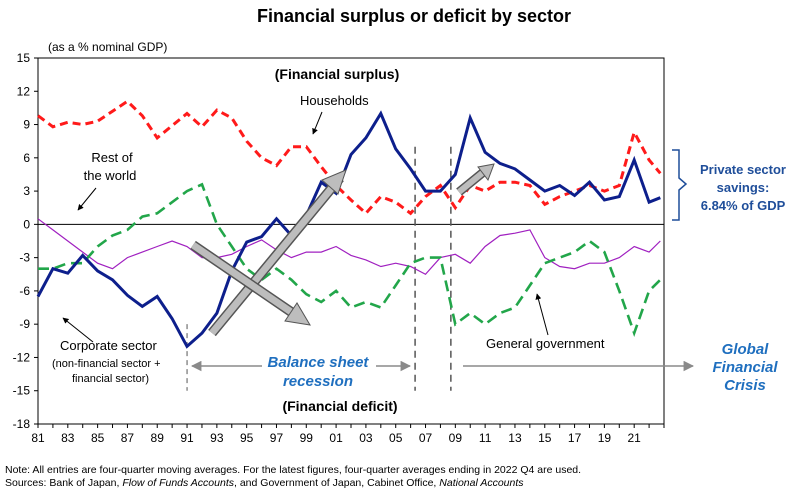 This screenshot has width=800, height=501. I want to click on balance-sheet-label-2: recession, so click(318, 381).